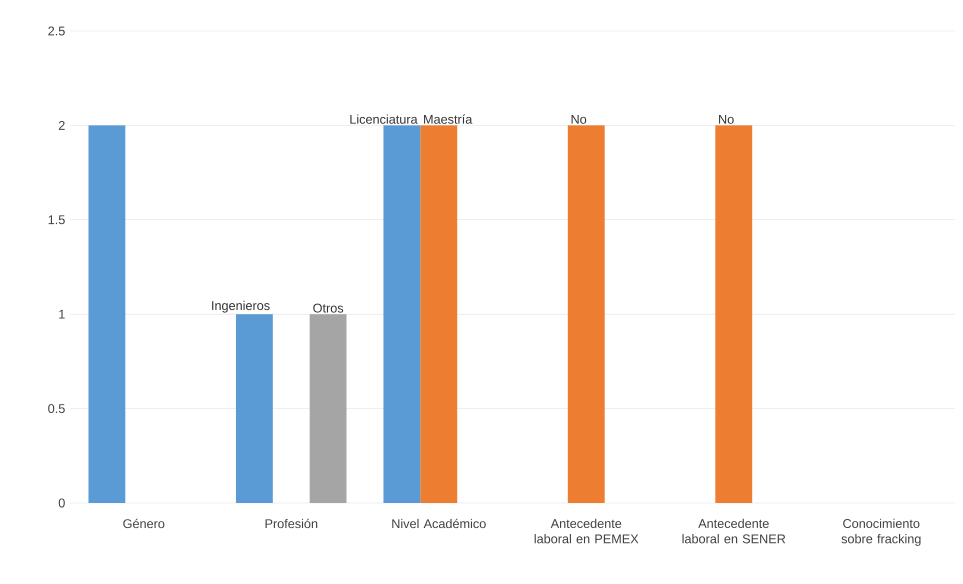 The height and width of the screenshot is (584, 963). What do you see at coordinates (61, 503) in the screenshot?
I see `y-tick-label: 0` at bounding box center [61, 503].